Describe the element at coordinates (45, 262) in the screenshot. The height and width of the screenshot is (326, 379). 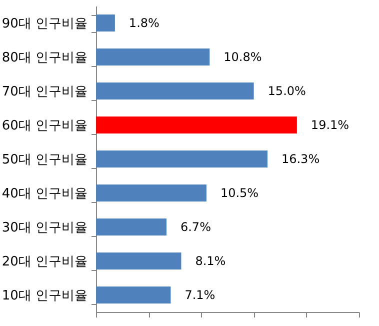
I see `y-tick-label: 20대 인구비율` at that location.